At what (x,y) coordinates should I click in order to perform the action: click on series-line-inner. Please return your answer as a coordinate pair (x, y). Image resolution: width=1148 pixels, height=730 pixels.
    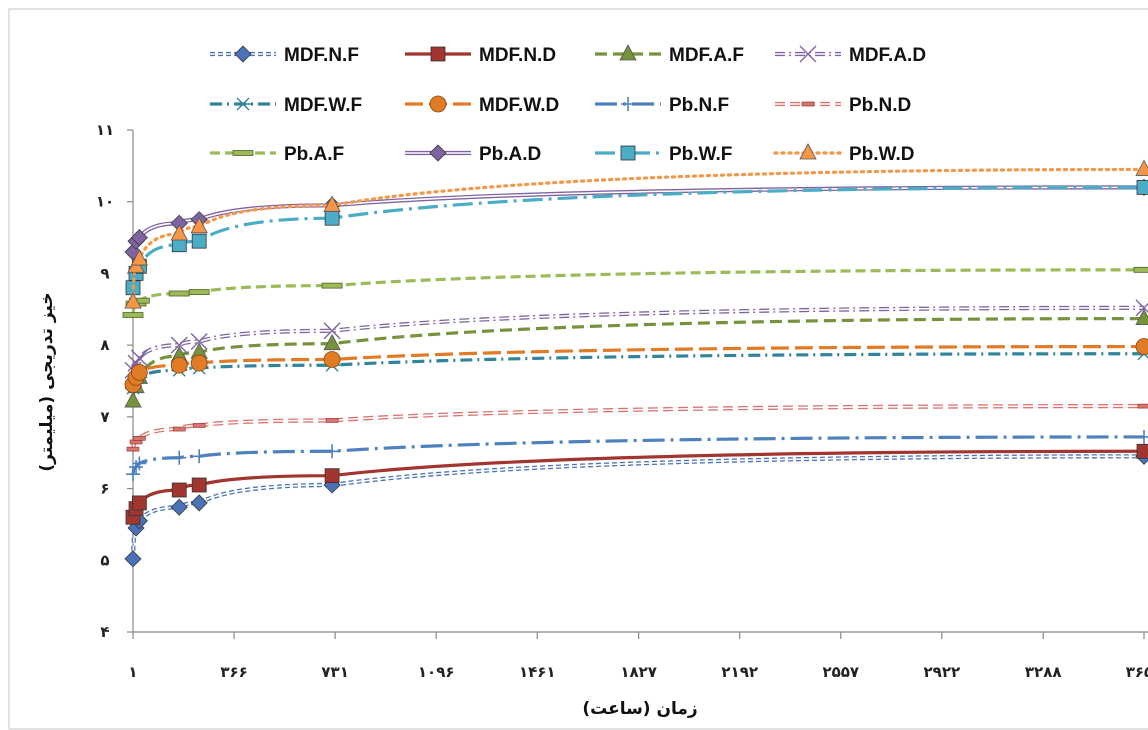
    Looking at the image, I should click on (638, 339).